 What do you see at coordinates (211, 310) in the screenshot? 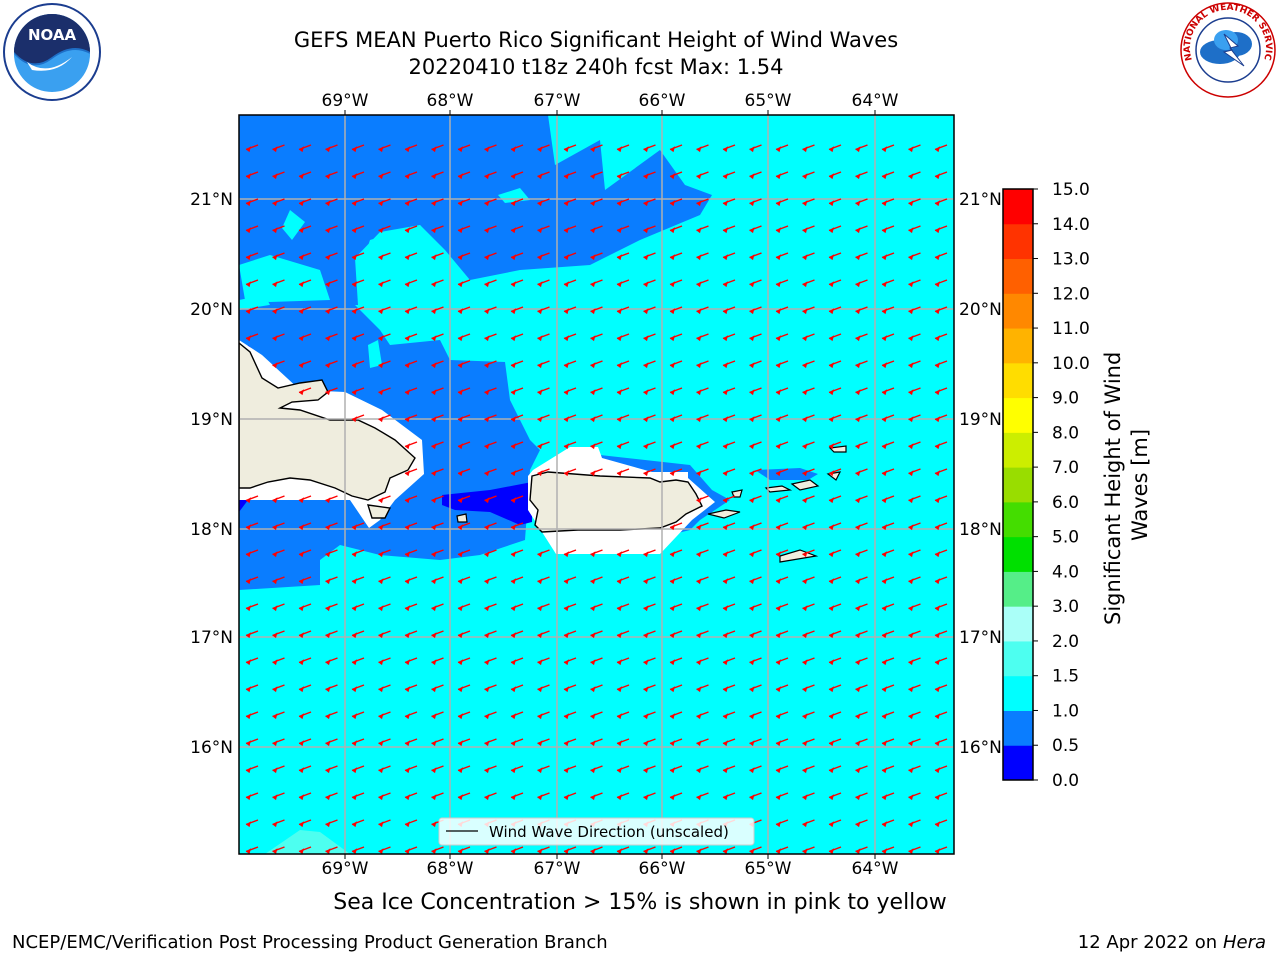
I see `lat-label-left: 20°N` at bounding box center [211, 310].